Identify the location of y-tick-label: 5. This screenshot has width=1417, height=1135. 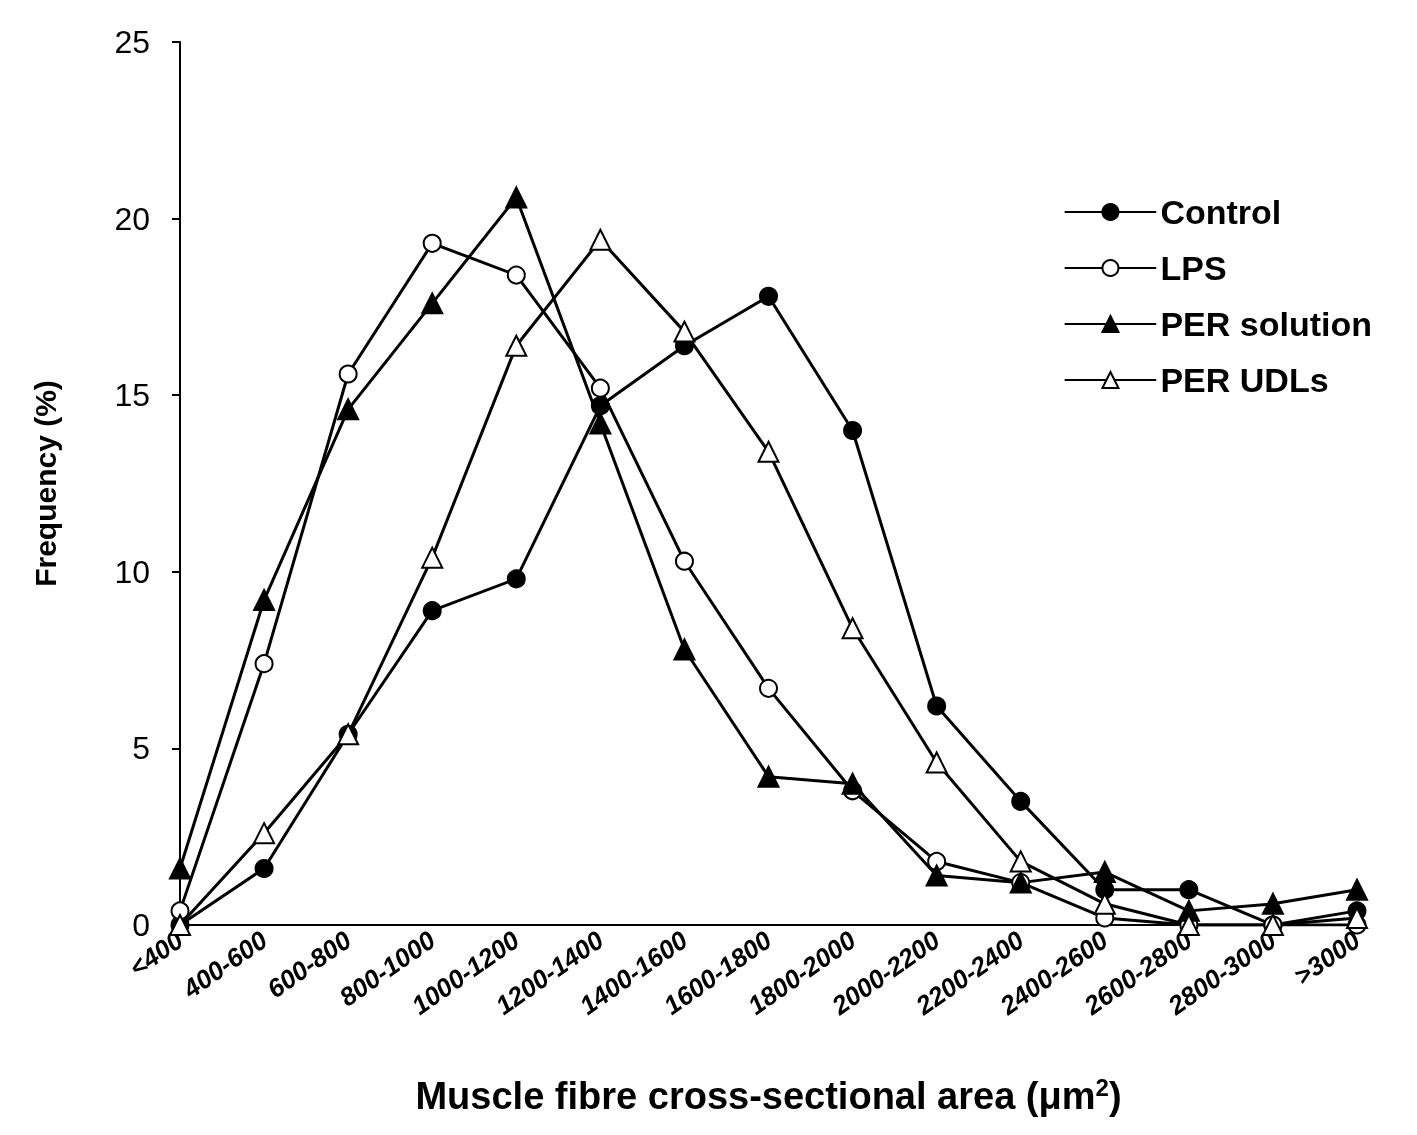
(141, 748).